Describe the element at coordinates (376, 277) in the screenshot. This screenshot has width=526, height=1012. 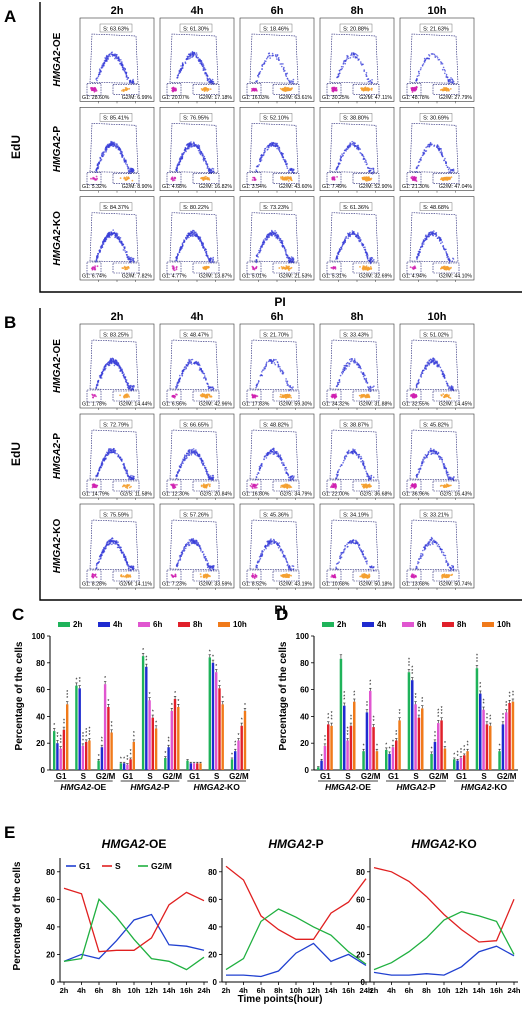
I see `gate-g2-label: G2/M: 32.69%` at that location.